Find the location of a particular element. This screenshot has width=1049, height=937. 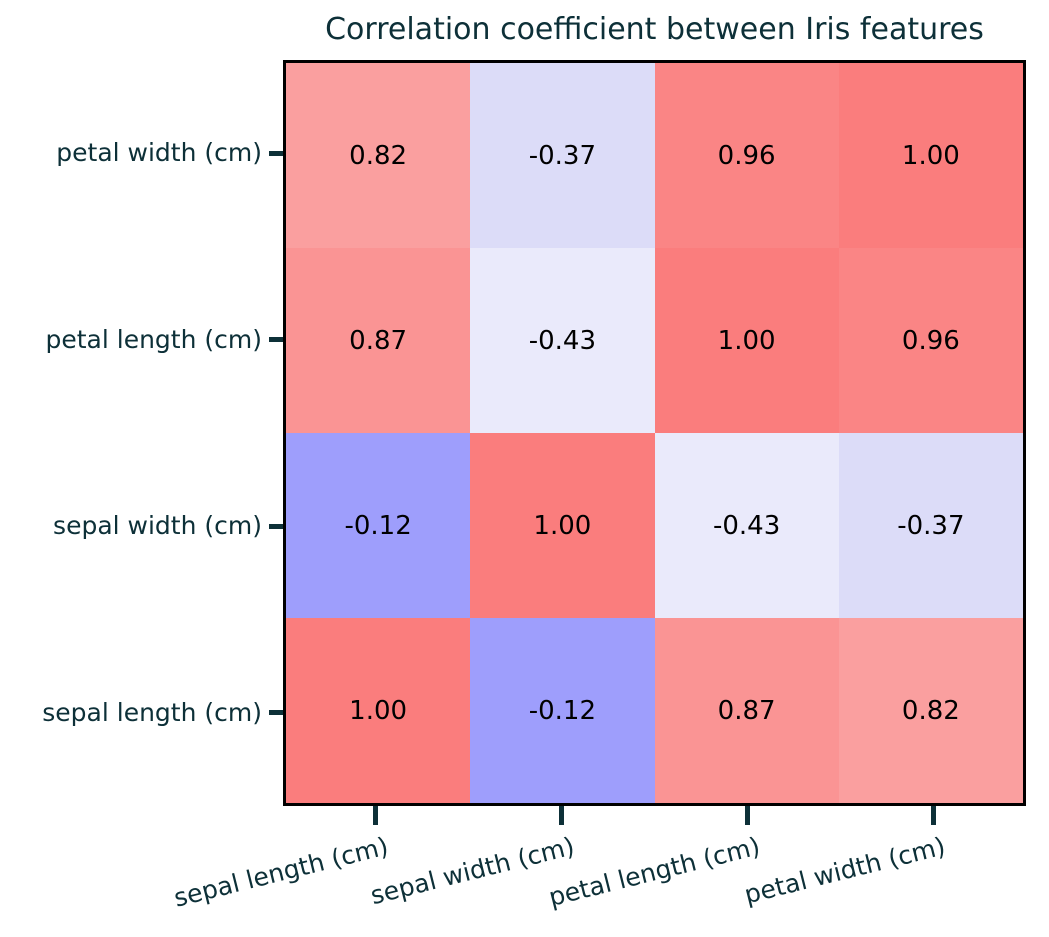

heatmap-cell-r3-c1: -0.12 is located at coordinates (562, 710).